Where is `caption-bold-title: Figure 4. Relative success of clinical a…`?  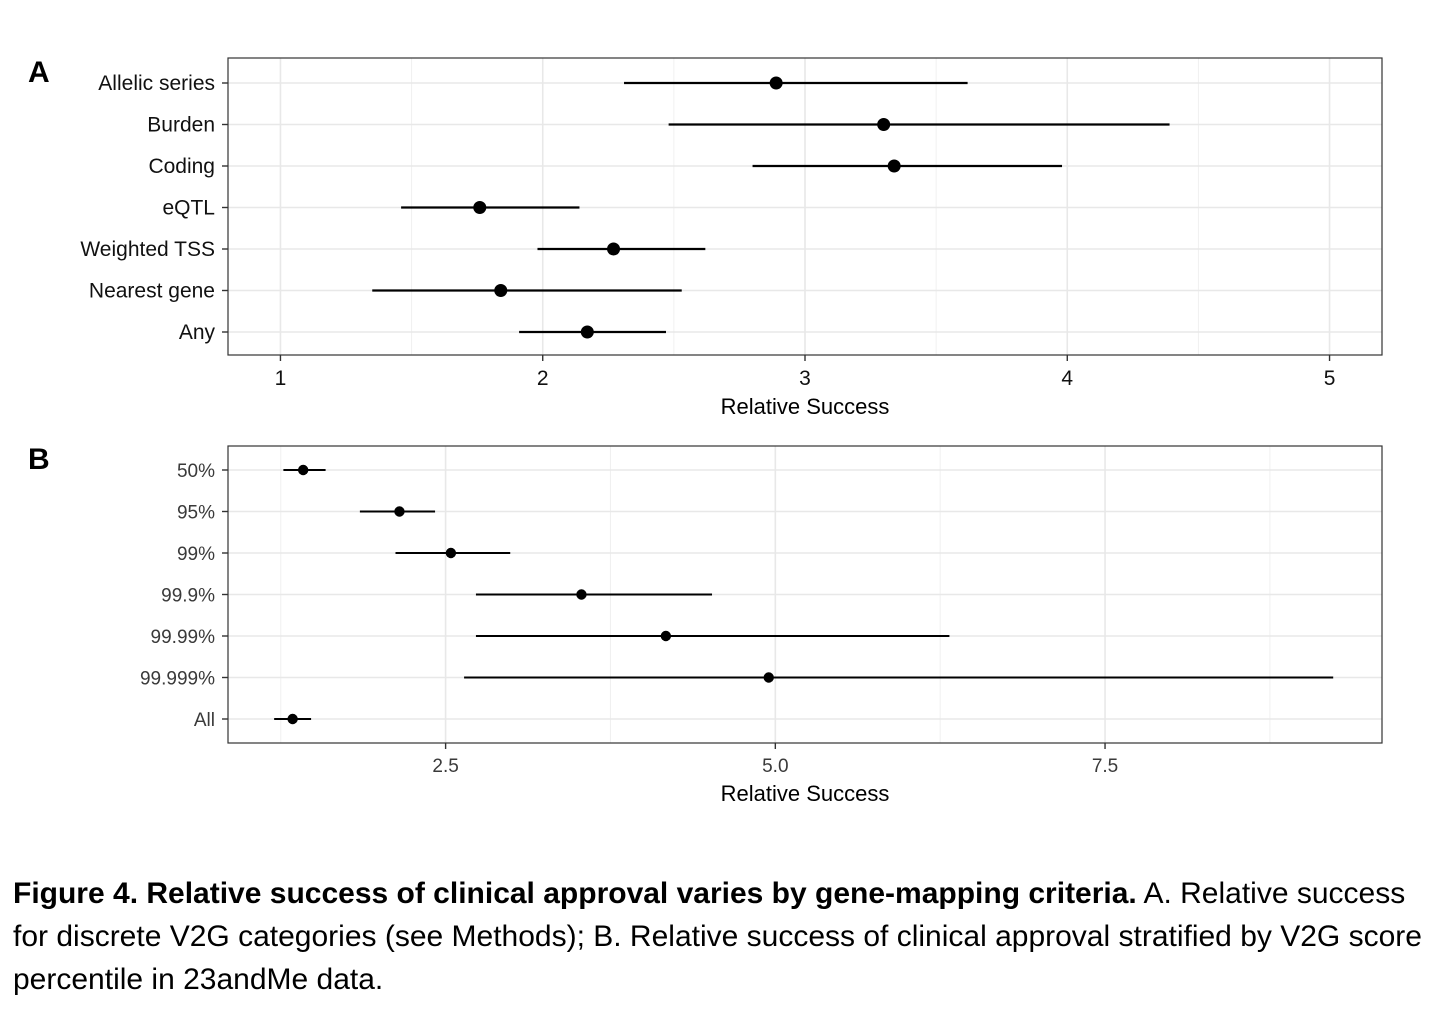
caption-bold-title: Figure 4. Relative success of clinical a… is located at coordinates (575, 893).